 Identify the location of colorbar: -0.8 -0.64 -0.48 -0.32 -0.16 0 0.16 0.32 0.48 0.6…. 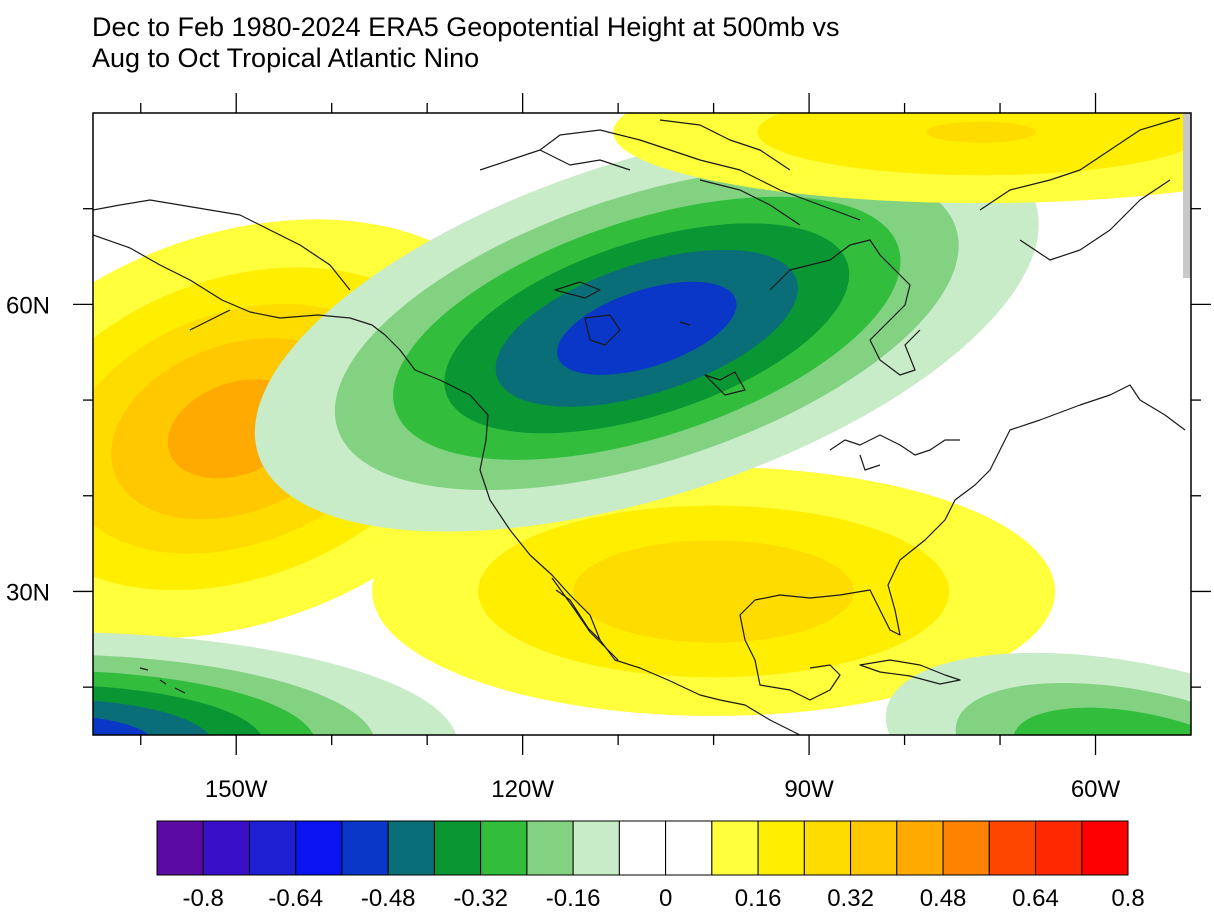
(650, 866).